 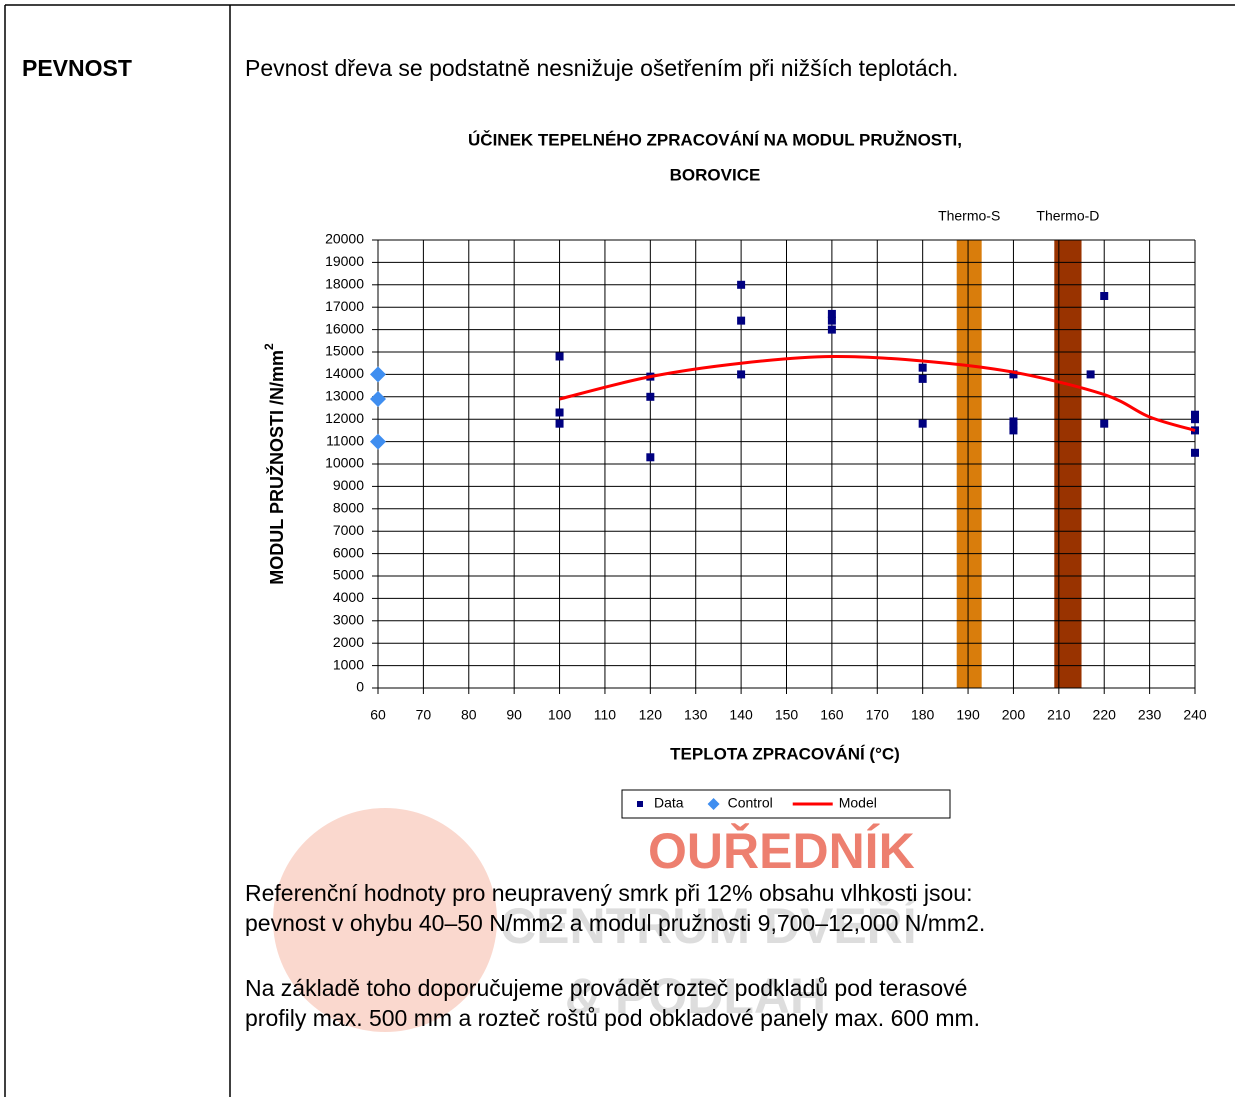 What do you see at coordinates (348, 620) in the screenshot?
I see `y-tick-label: 3000` at bounding box center [348, 620].